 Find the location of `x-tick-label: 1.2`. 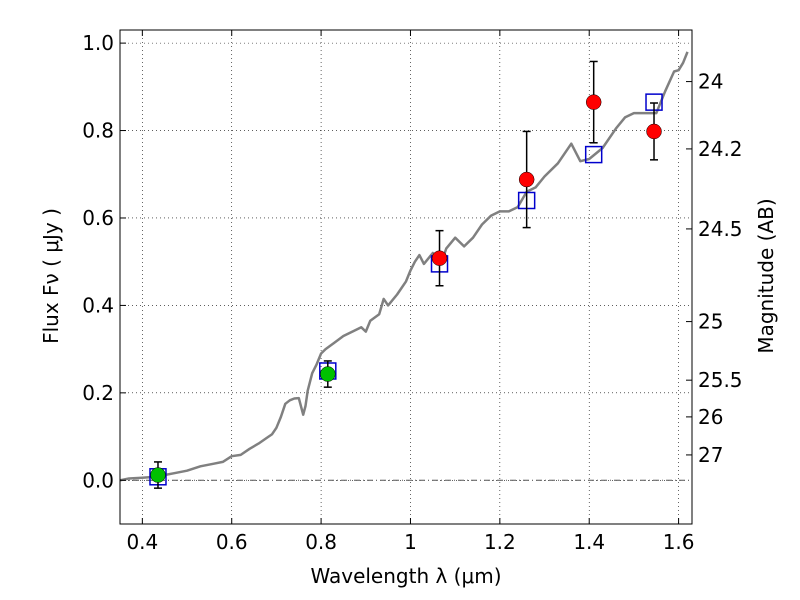

x-tick-label: 1.2 is located at coordinates (500, 542).